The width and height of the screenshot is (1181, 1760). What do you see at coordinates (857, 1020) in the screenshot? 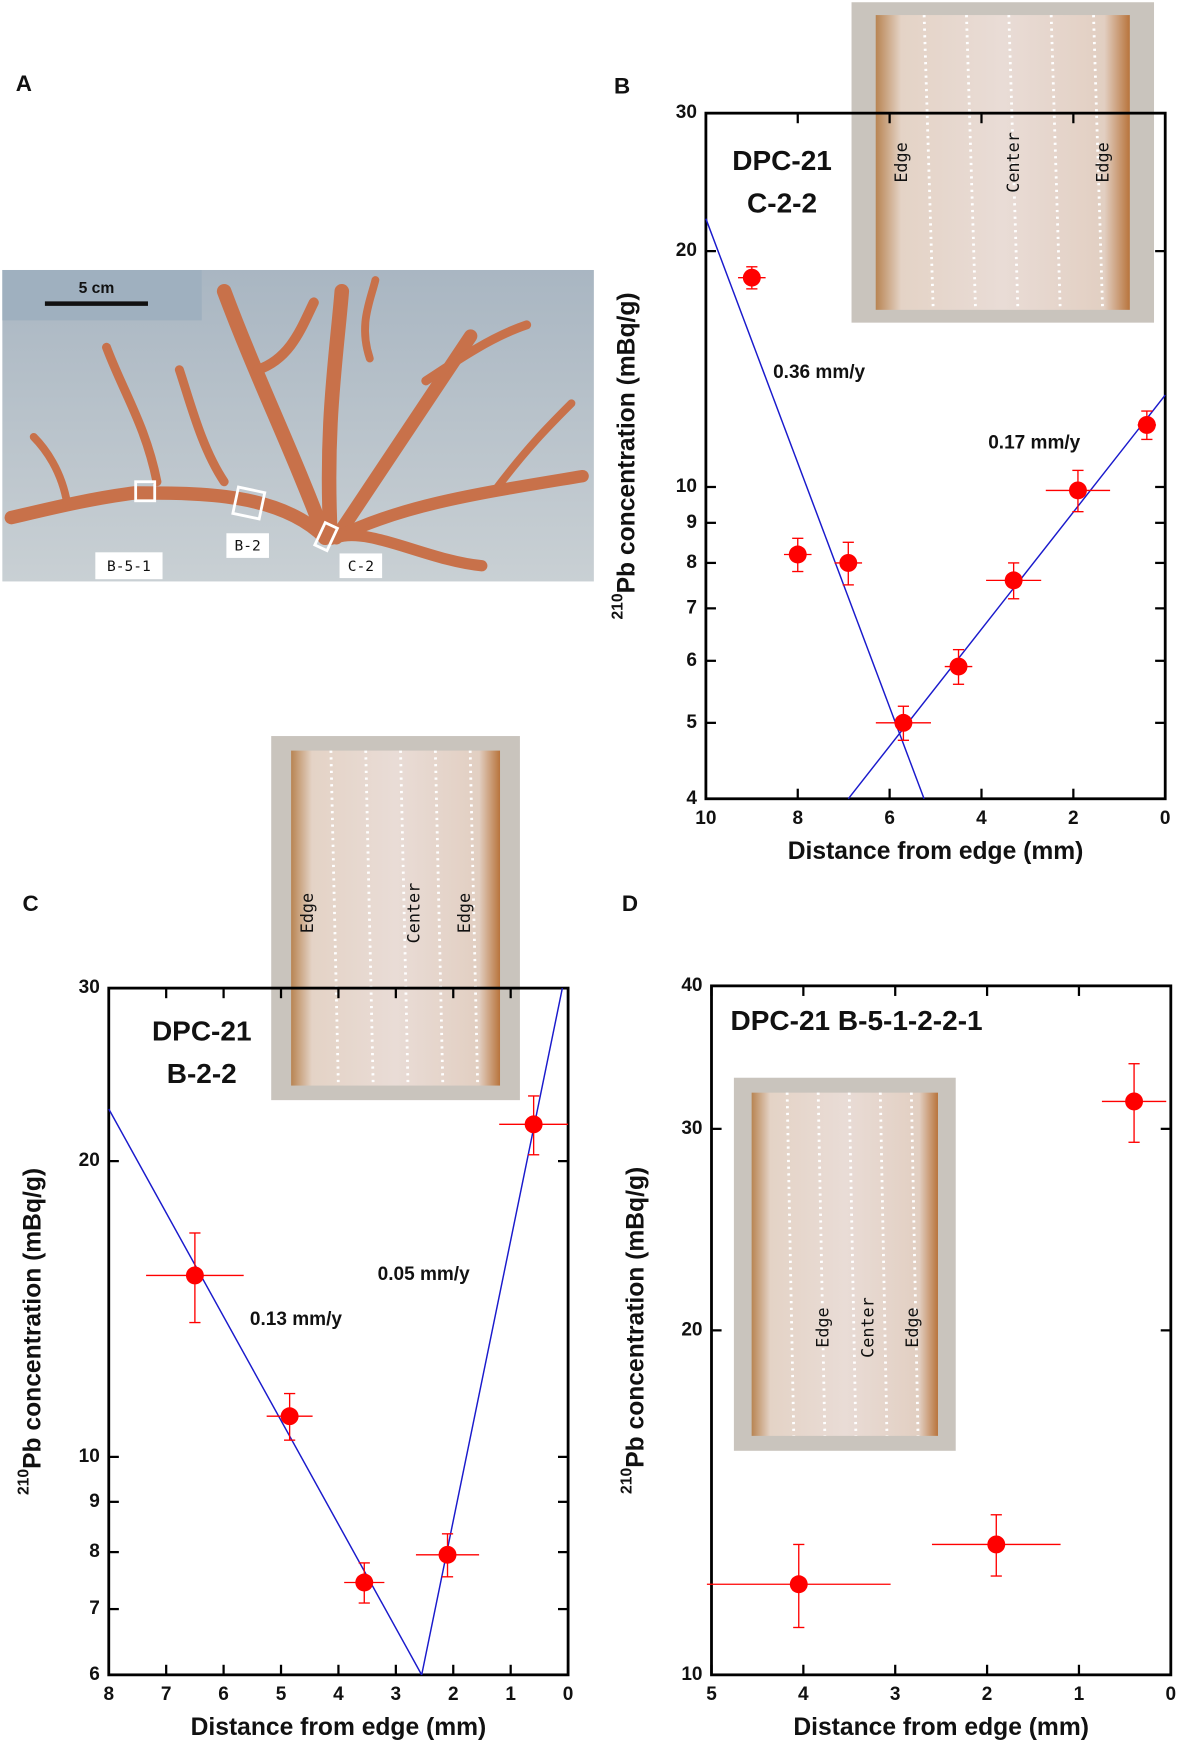
I see `chart-title: DPC-21 B-5-1-2-2-1` at bounding box center [857, 1020].